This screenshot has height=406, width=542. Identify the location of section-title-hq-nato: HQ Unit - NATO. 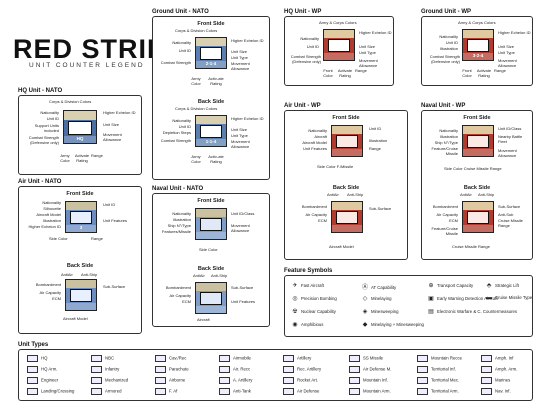
(40, 91).